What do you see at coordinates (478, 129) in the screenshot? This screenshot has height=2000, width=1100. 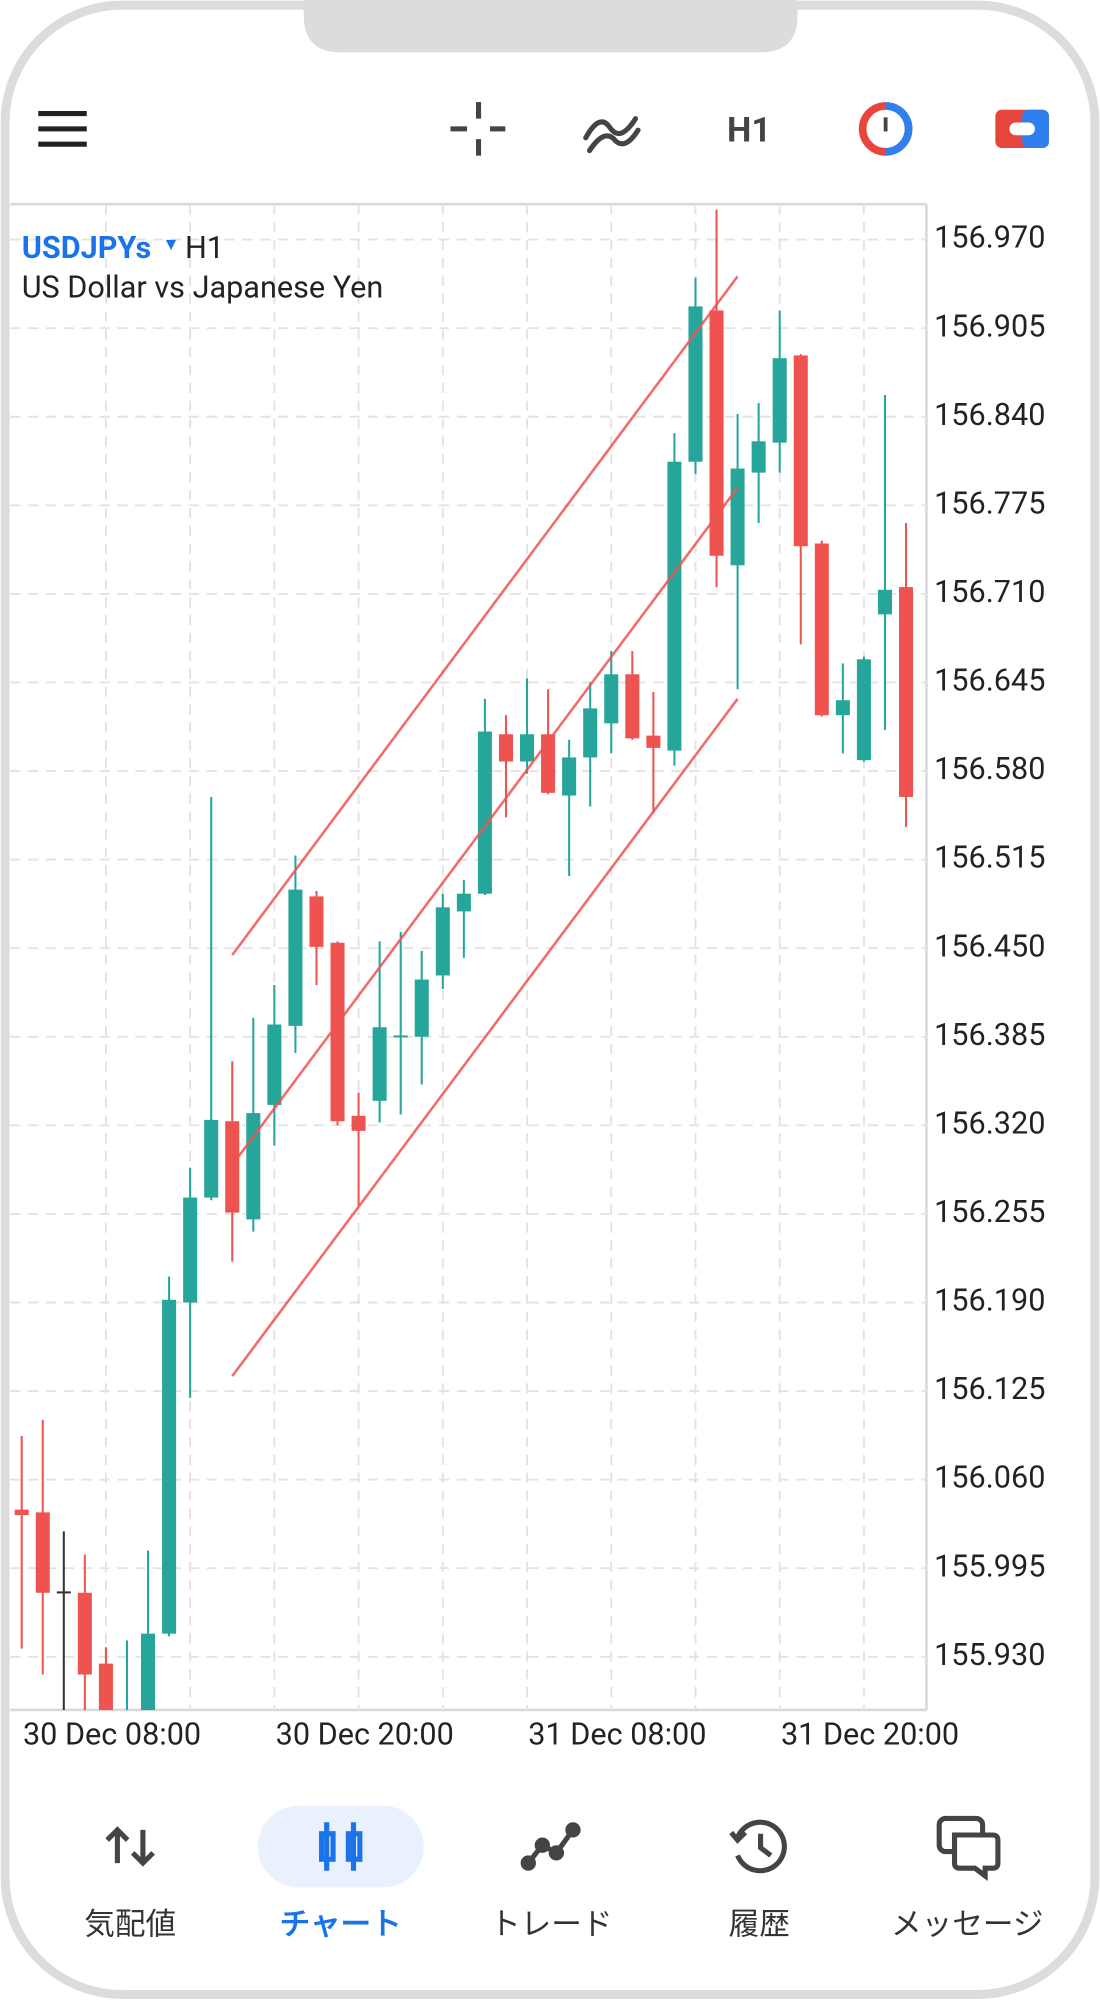 I see `crosshair-button` at bounding box center [478, 129].